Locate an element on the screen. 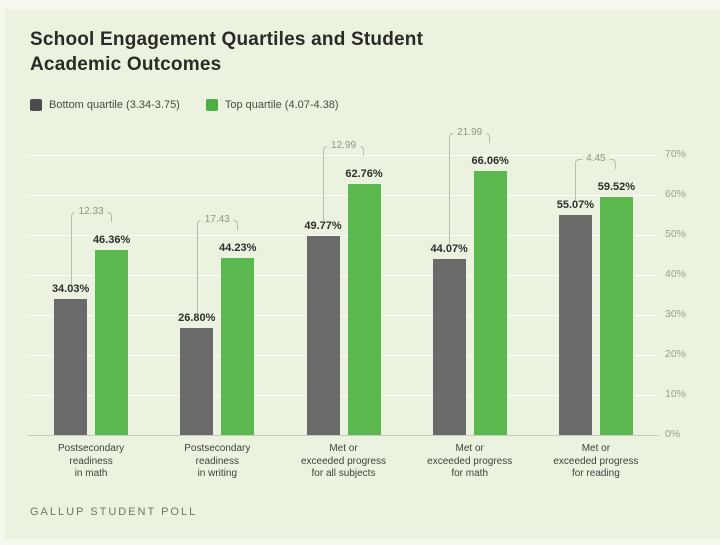 This screenshot has height=545, width=720. bar-value-label: 49.77% is located at coordinates (323, 225).